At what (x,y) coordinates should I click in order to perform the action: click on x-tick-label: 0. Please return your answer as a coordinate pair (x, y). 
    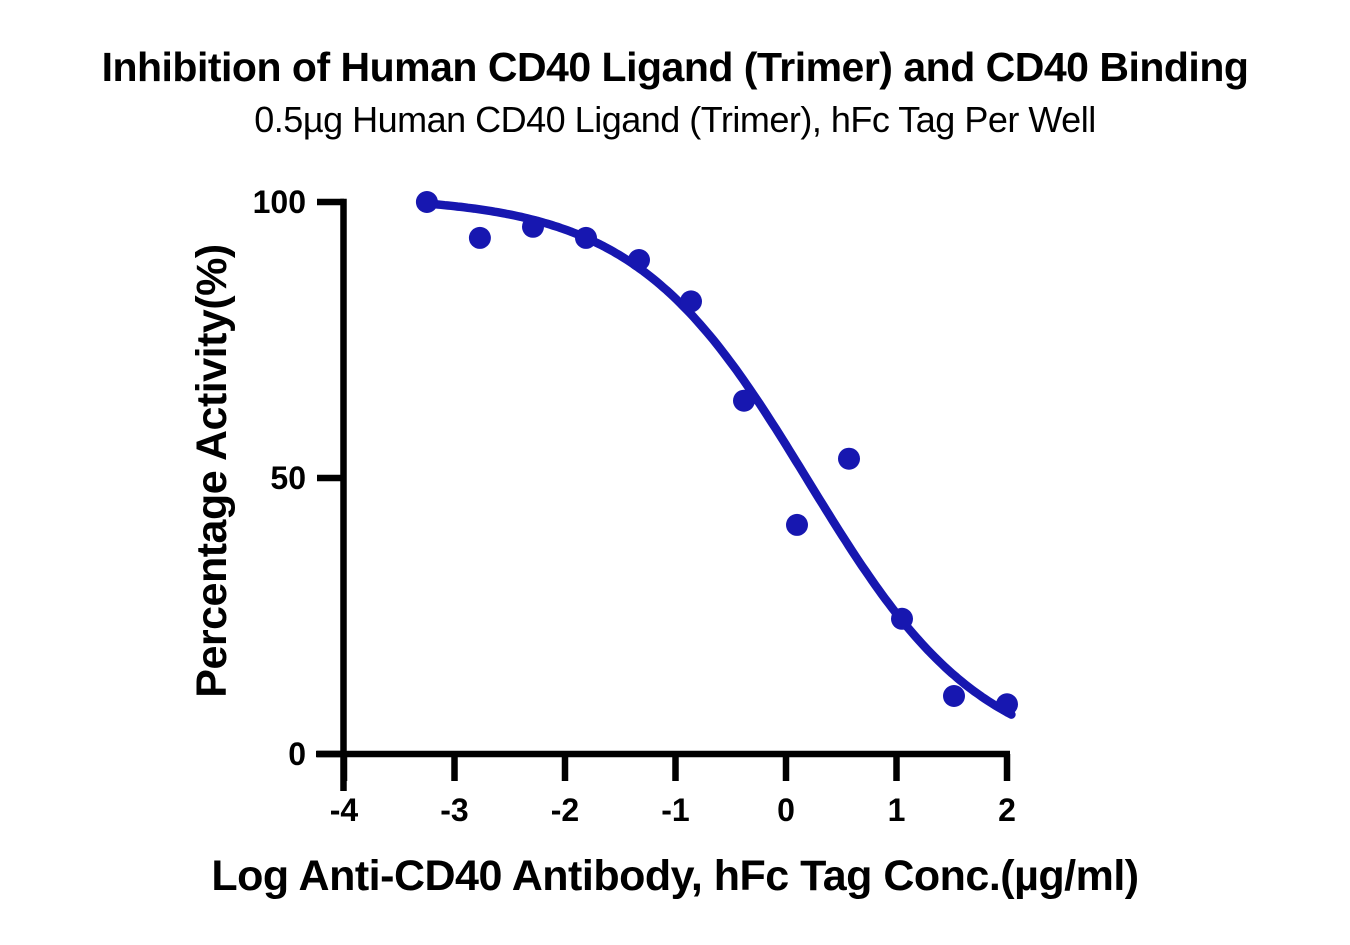
    Looking at the image, I should click on (786, 810).